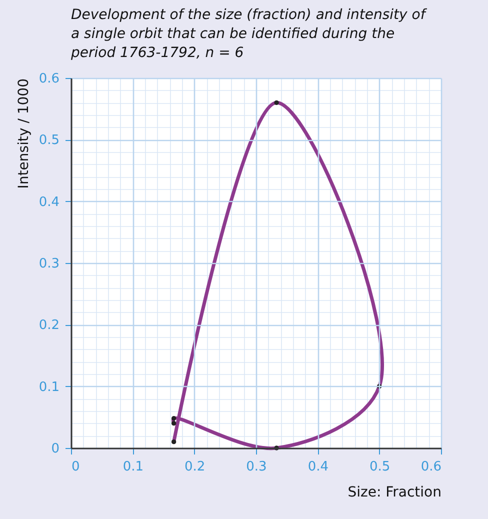  What do you see at coordinates (379, 467) in the screenshot?
I see `x-tick-label: 0.5` at bounding box center [379, 467].